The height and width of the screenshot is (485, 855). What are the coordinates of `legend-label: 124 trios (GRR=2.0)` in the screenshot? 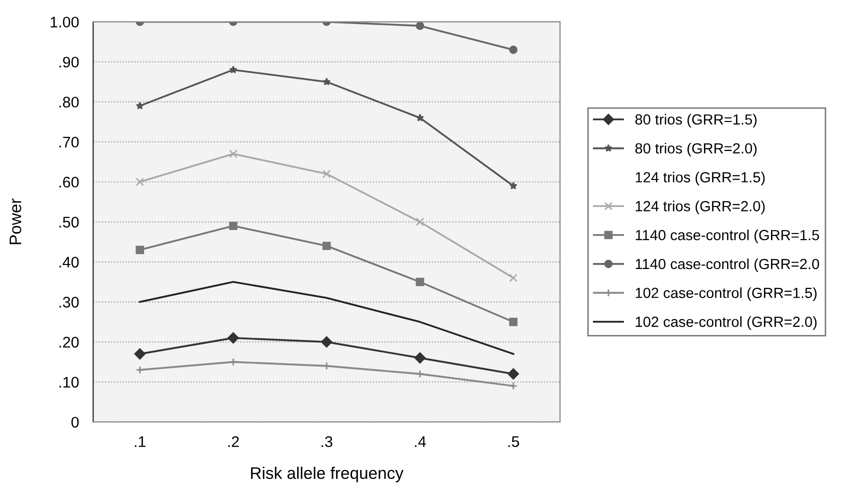 It's located at (700, 207).